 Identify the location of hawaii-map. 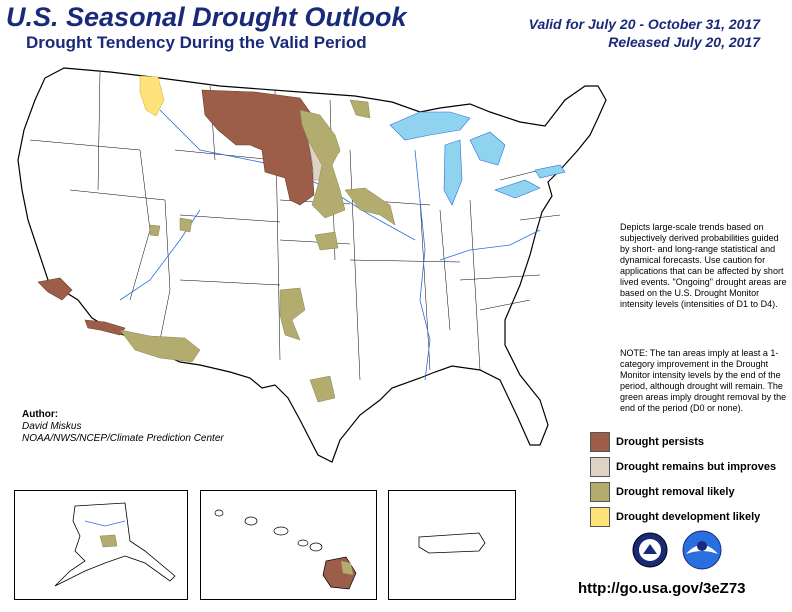
(285, 549).